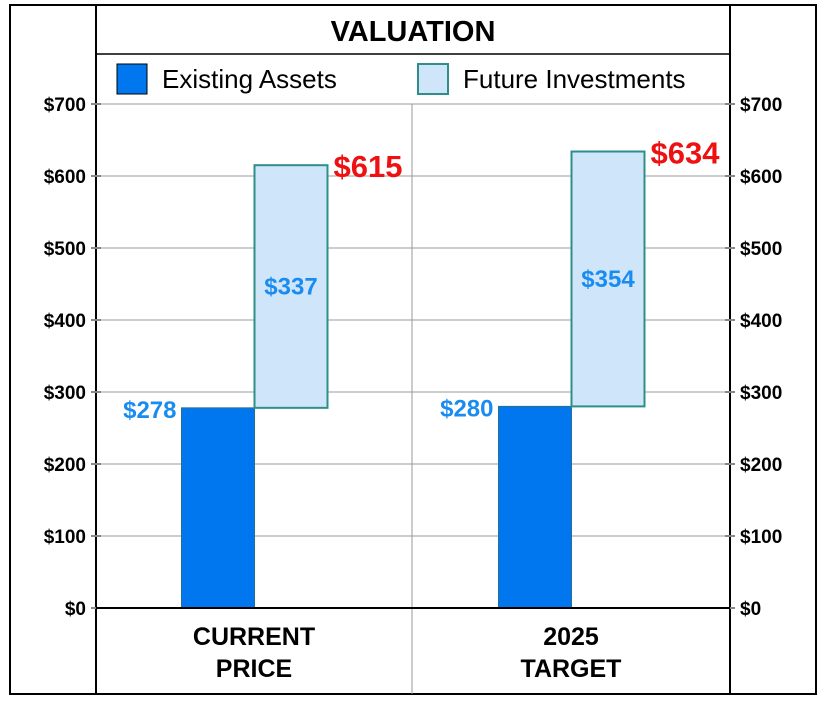  What do you see at coordinates (466, 408) in the screenshot?
I see `data-label-existing-assets: $280` at bounding box center [466, 408].